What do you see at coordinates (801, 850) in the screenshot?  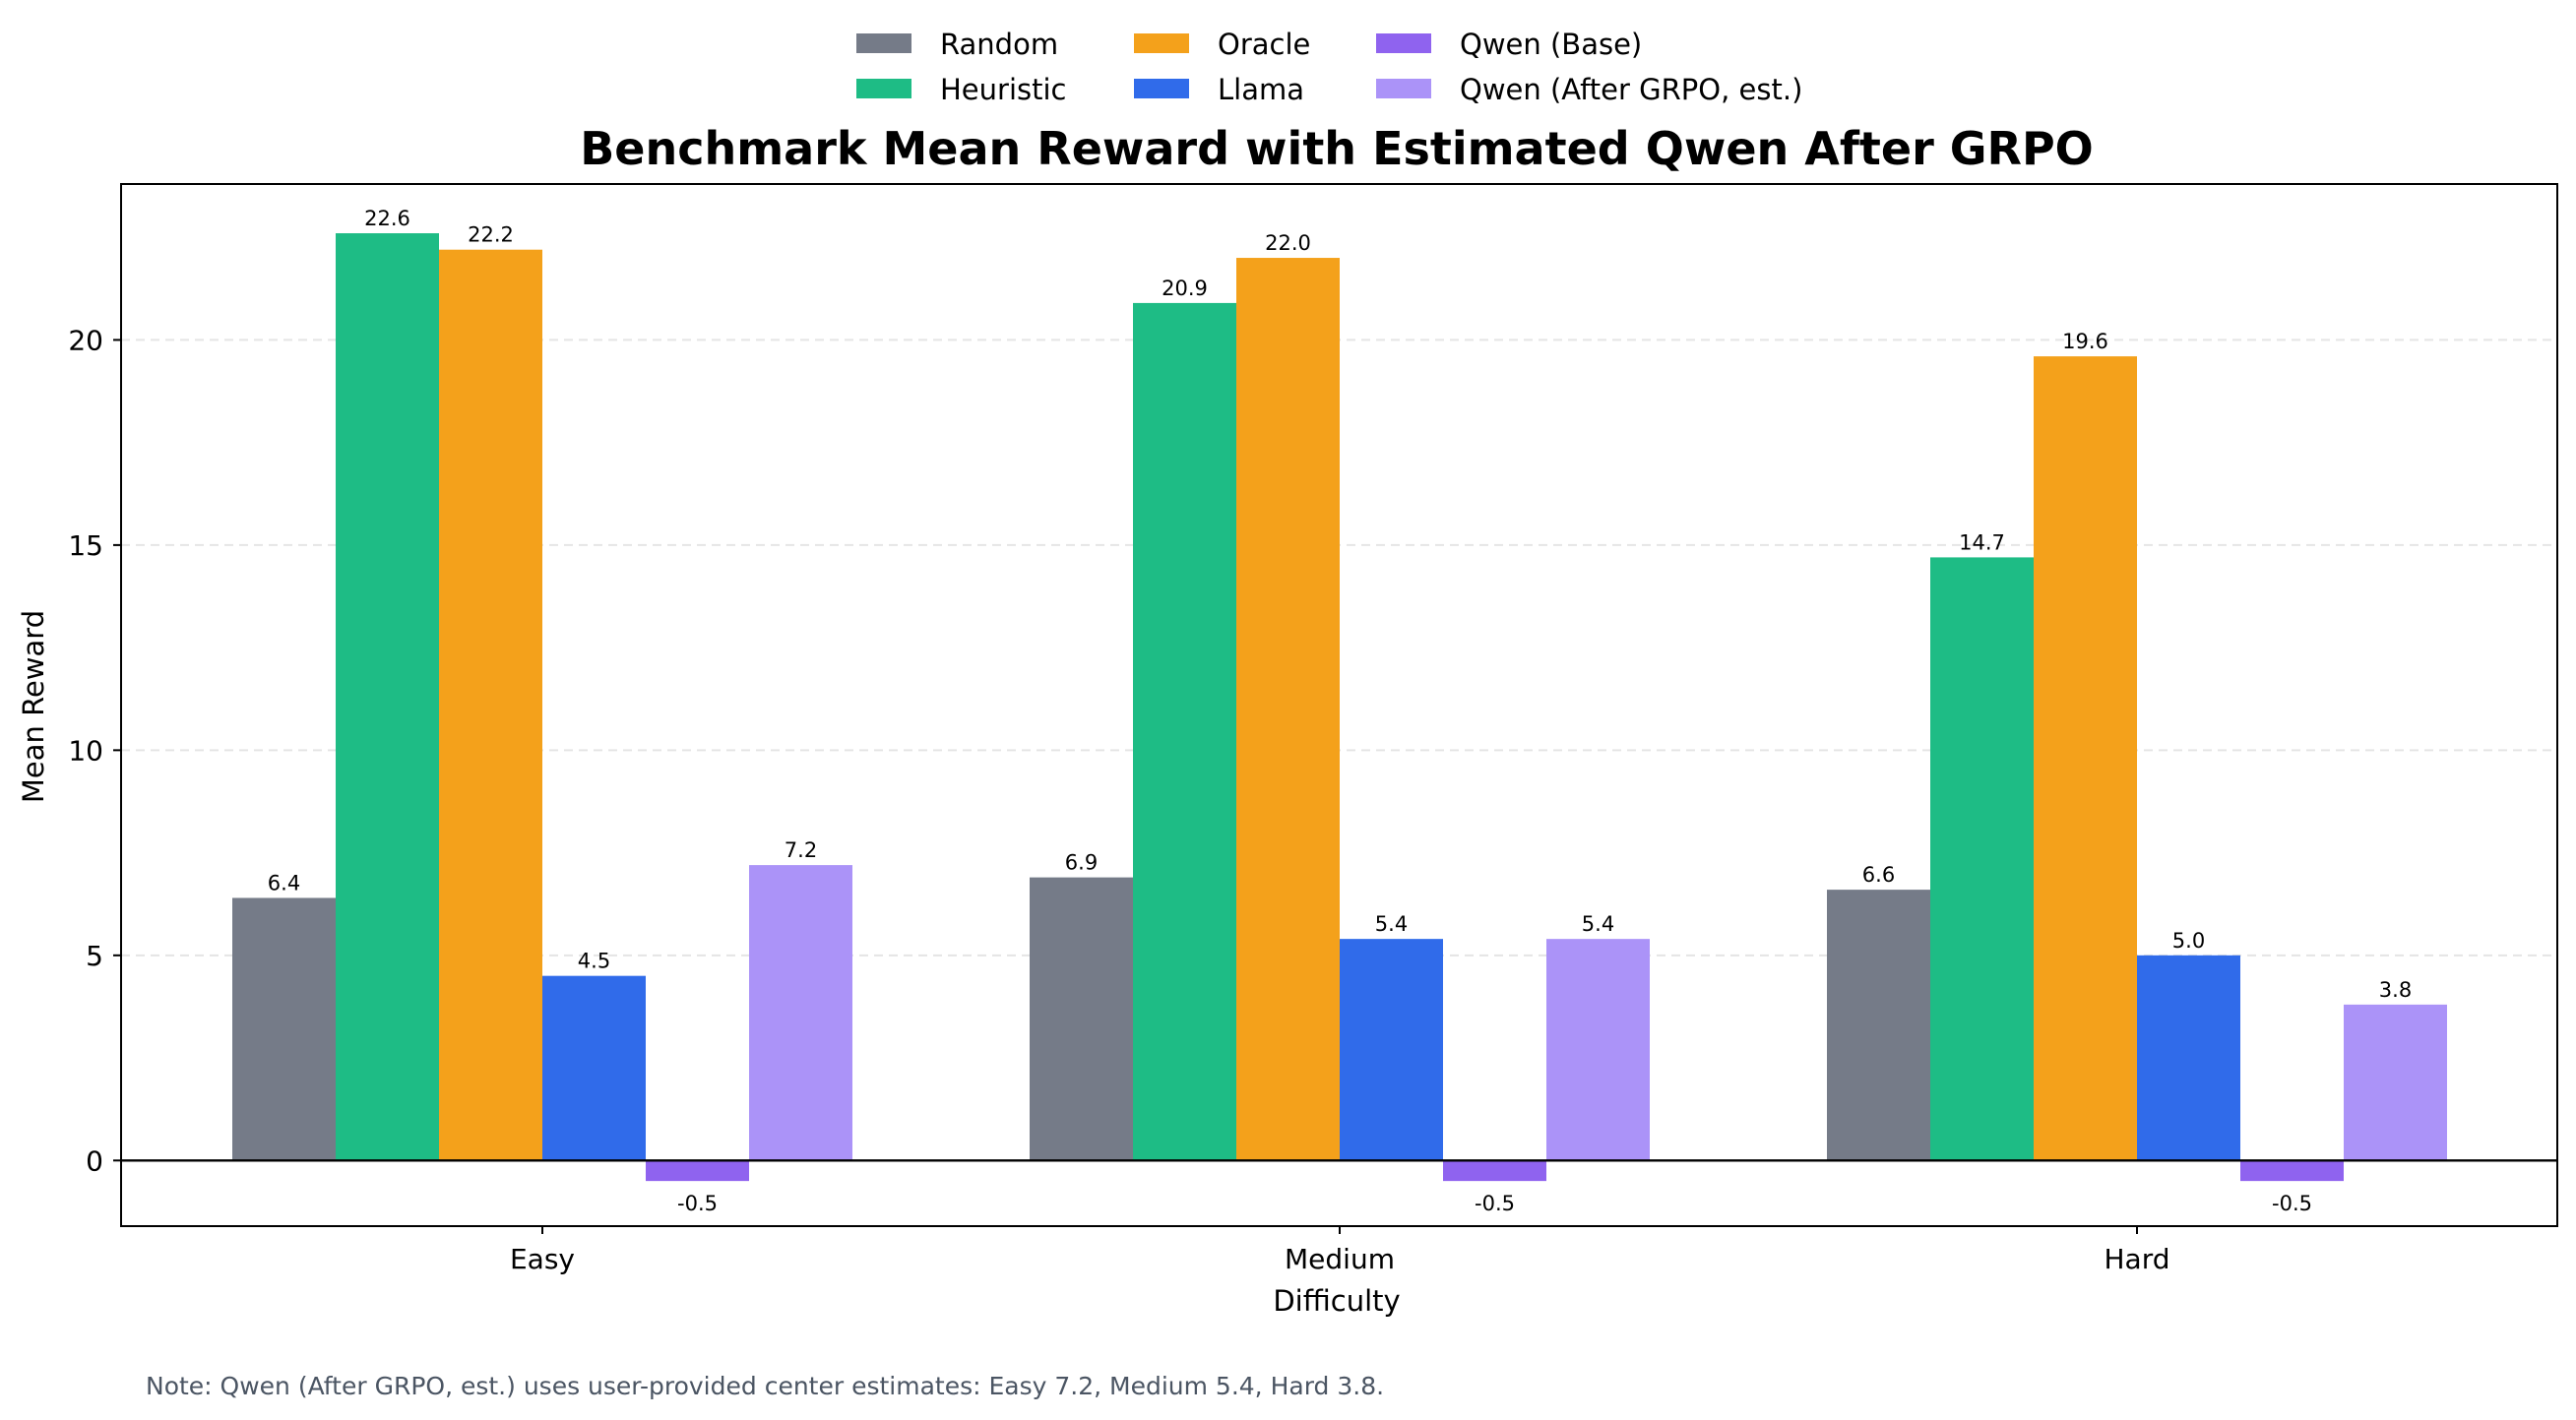 I see `bar-value-label: 7.2` at bounding box center [801, 850].